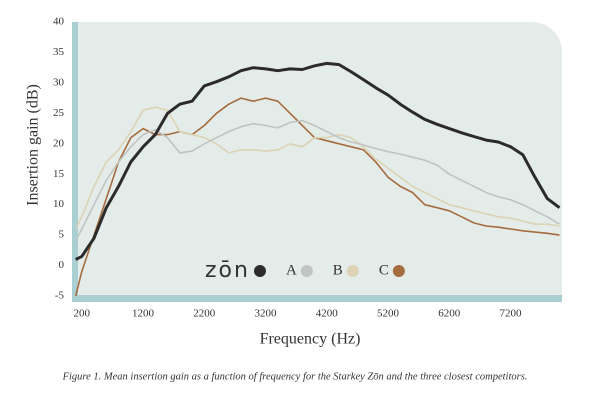 This screenshot has width=590, height=400. I want to click on x-tick-label: 2200, so click(204, 314).